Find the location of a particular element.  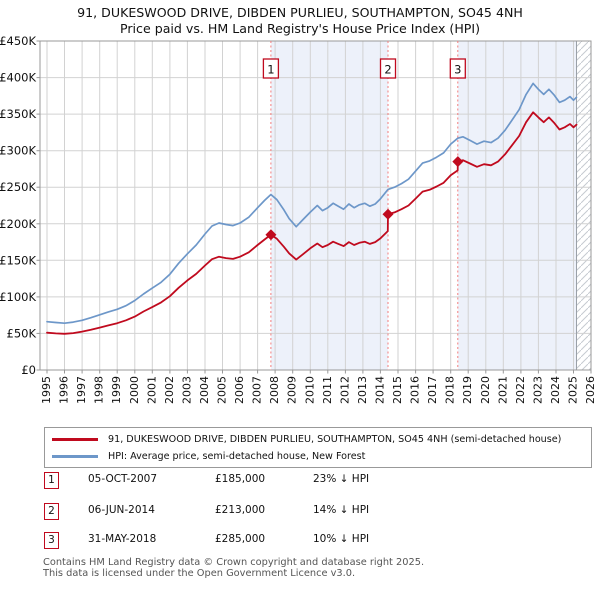

y-tick-label: £300K is located at coordinates (18, 151).